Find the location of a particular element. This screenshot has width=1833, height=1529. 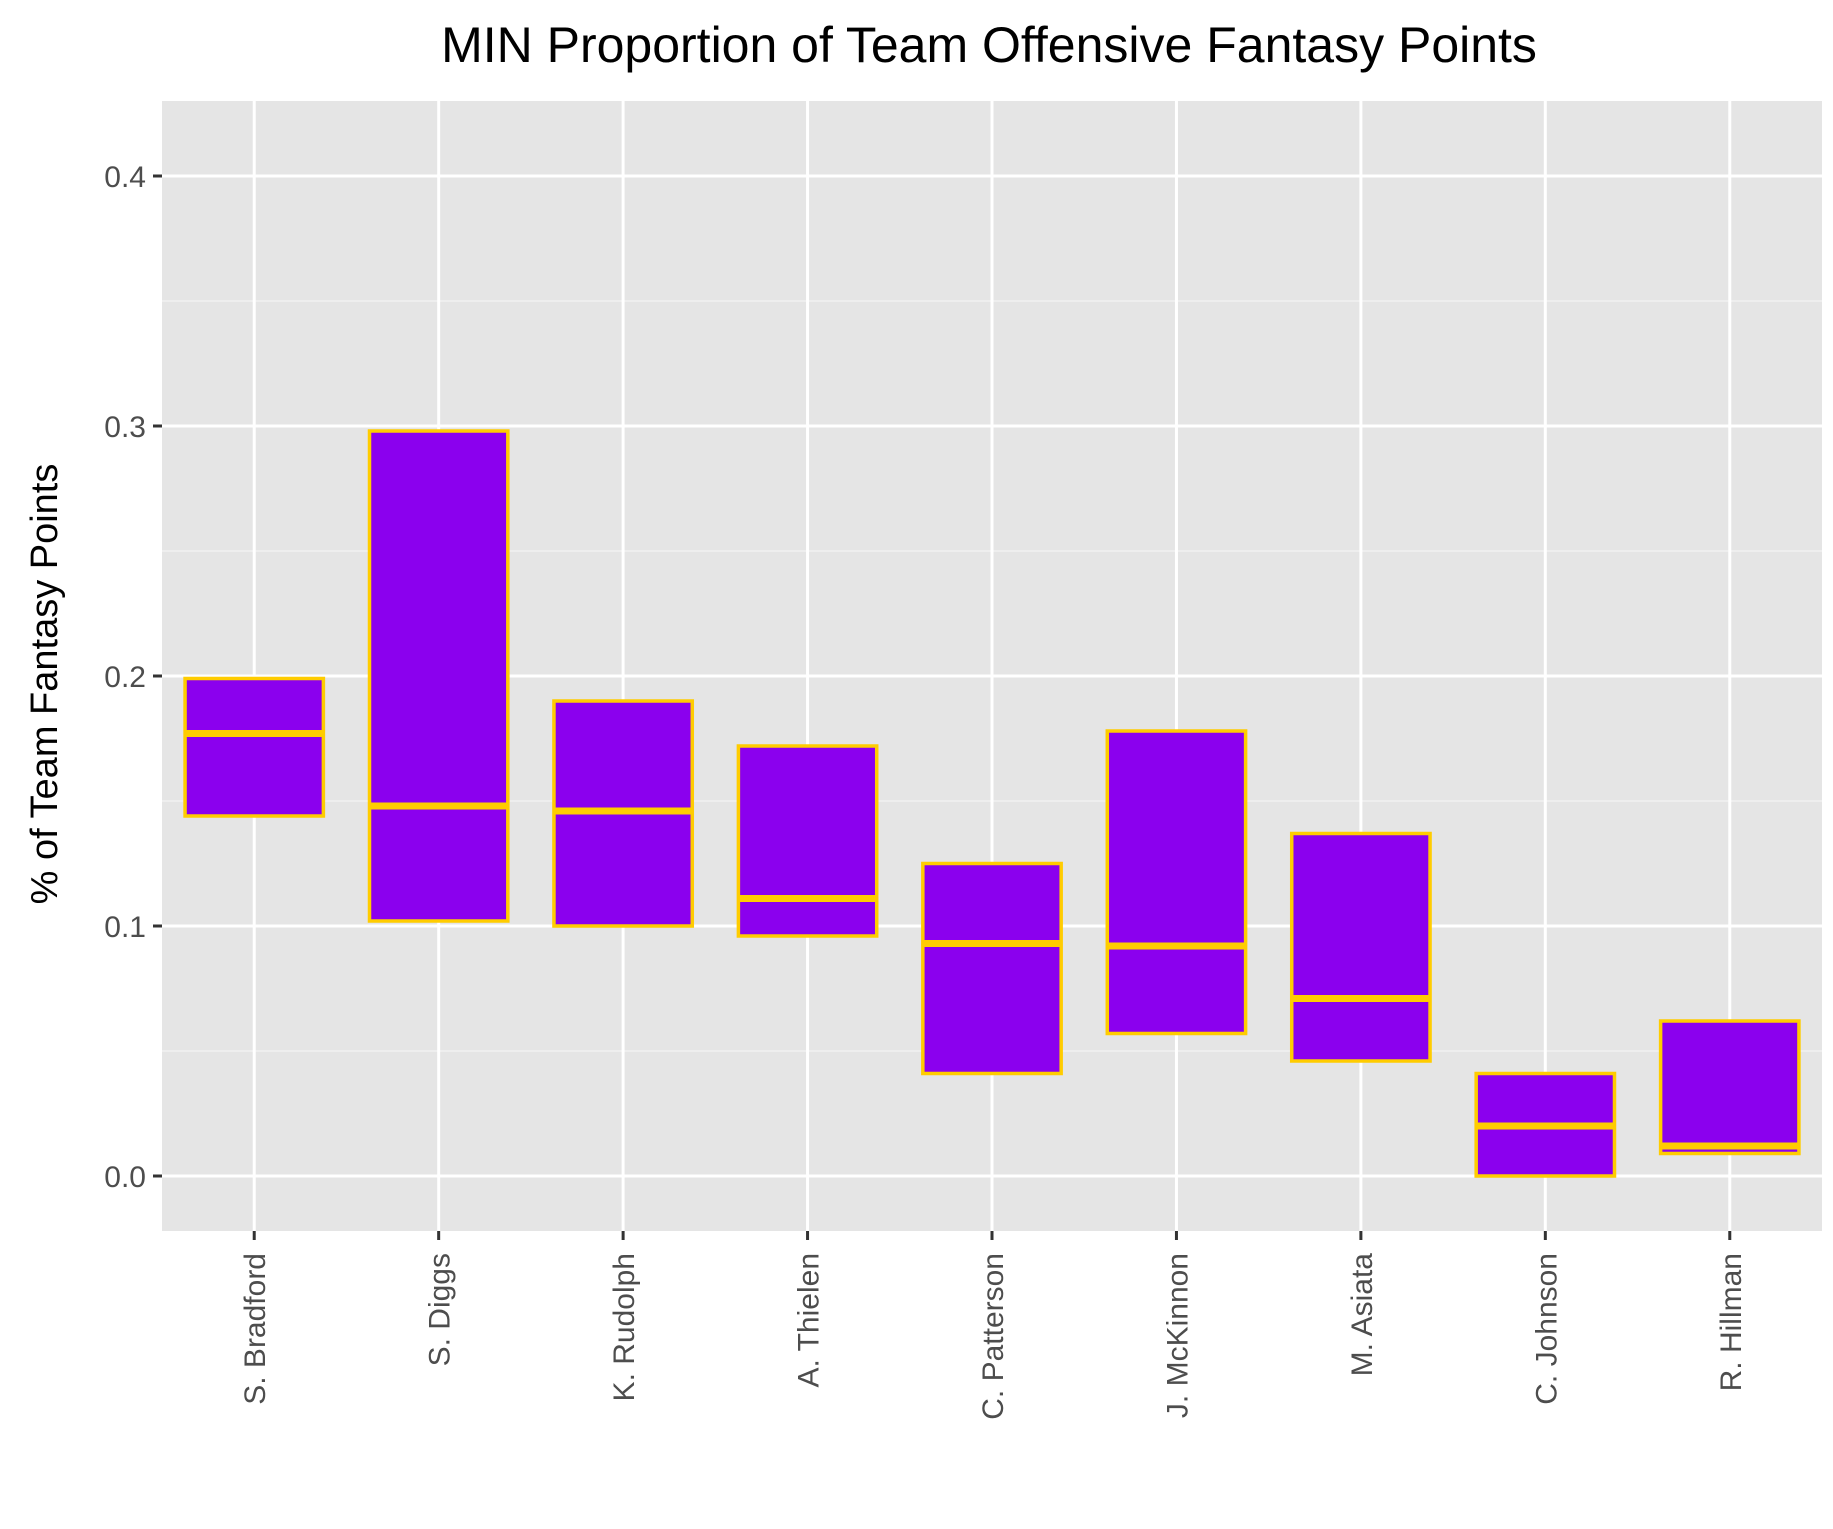

y-tick-label: 0.4 is located at coordinates (125, 177).